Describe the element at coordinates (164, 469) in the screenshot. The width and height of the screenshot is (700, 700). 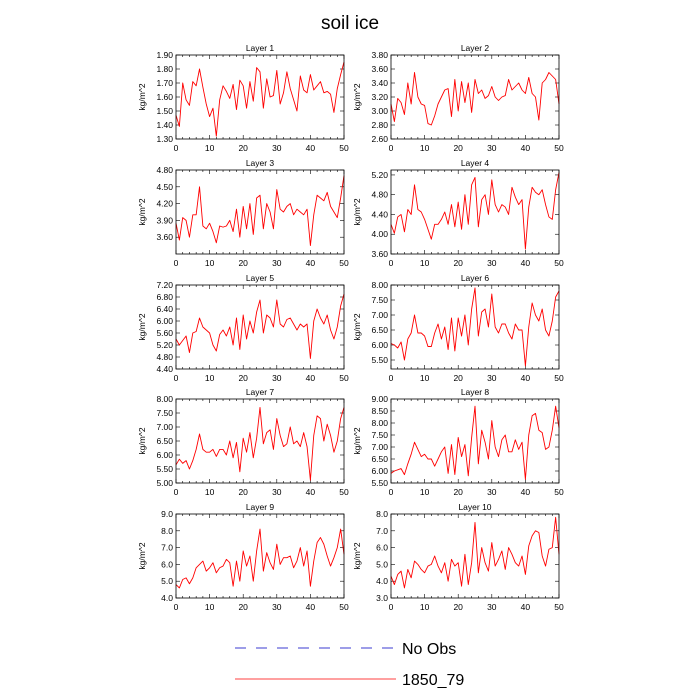
I see `y-tick-label: 5.50` at that location.